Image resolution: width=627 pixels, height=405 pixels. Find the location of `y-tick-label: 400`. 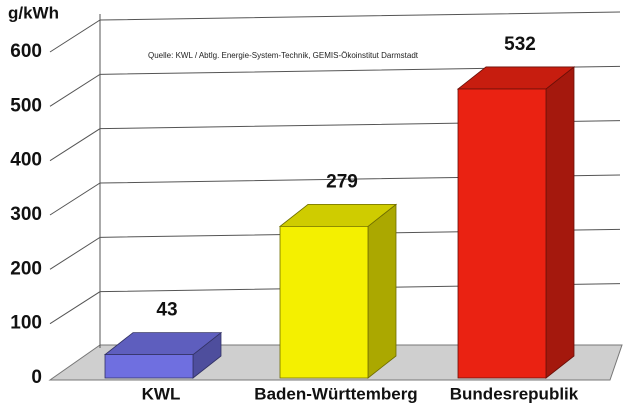

y-tick-label: 400 is located at coordinates (26, 160).